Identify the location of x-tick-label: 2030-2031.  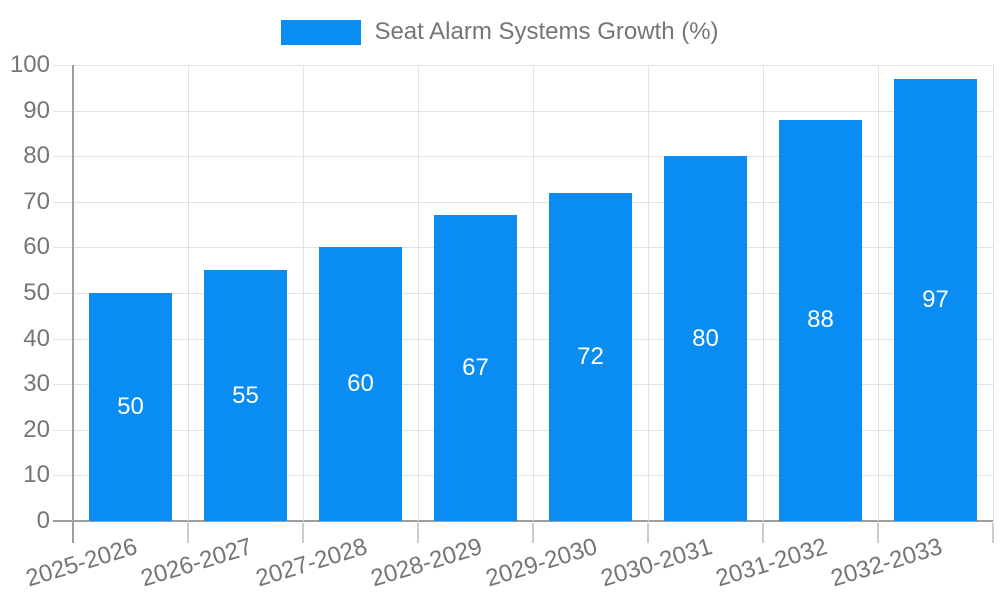
(656, 563).